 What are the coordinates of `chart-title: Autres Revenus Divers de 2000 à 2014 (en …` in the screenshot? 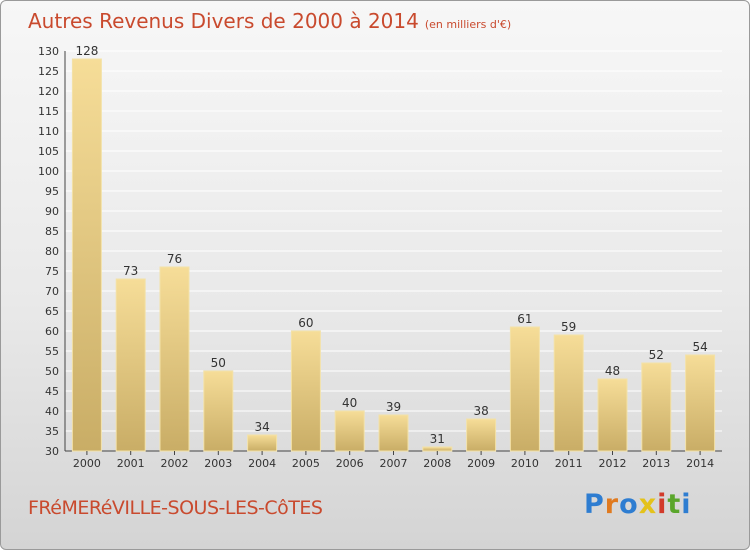 It's located at (269, 21).